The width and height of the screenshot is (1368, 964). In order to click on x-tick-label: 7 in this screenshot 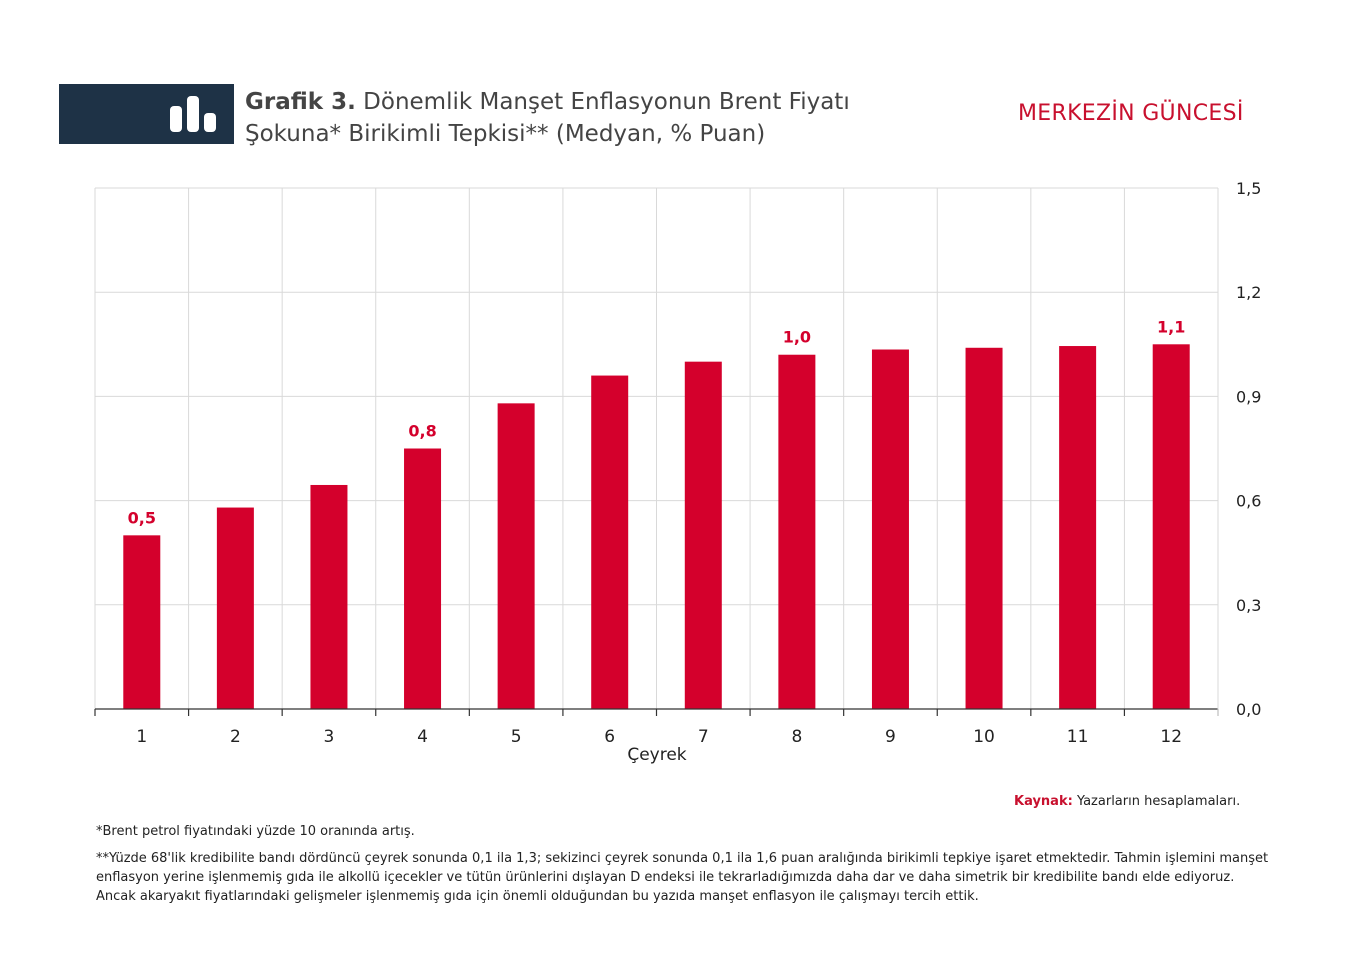, I will do `click(703, 737)`.